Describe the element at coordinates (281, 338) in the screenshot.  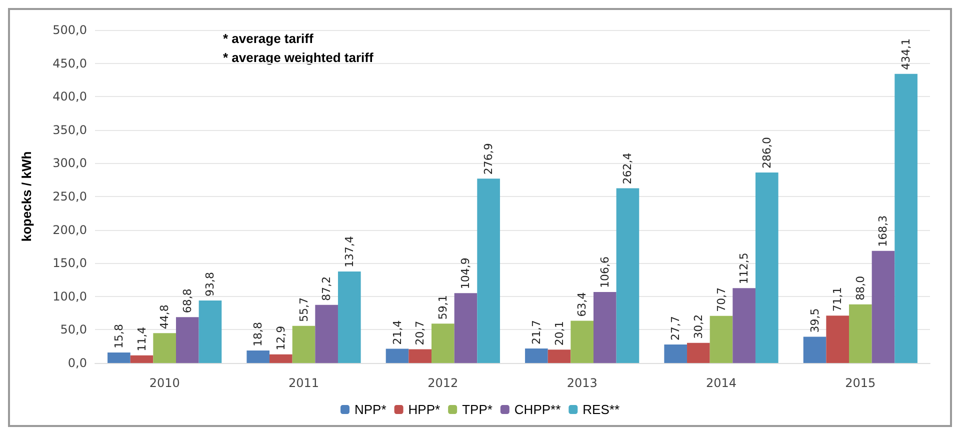
I see `data-label: 12,9` at that location.